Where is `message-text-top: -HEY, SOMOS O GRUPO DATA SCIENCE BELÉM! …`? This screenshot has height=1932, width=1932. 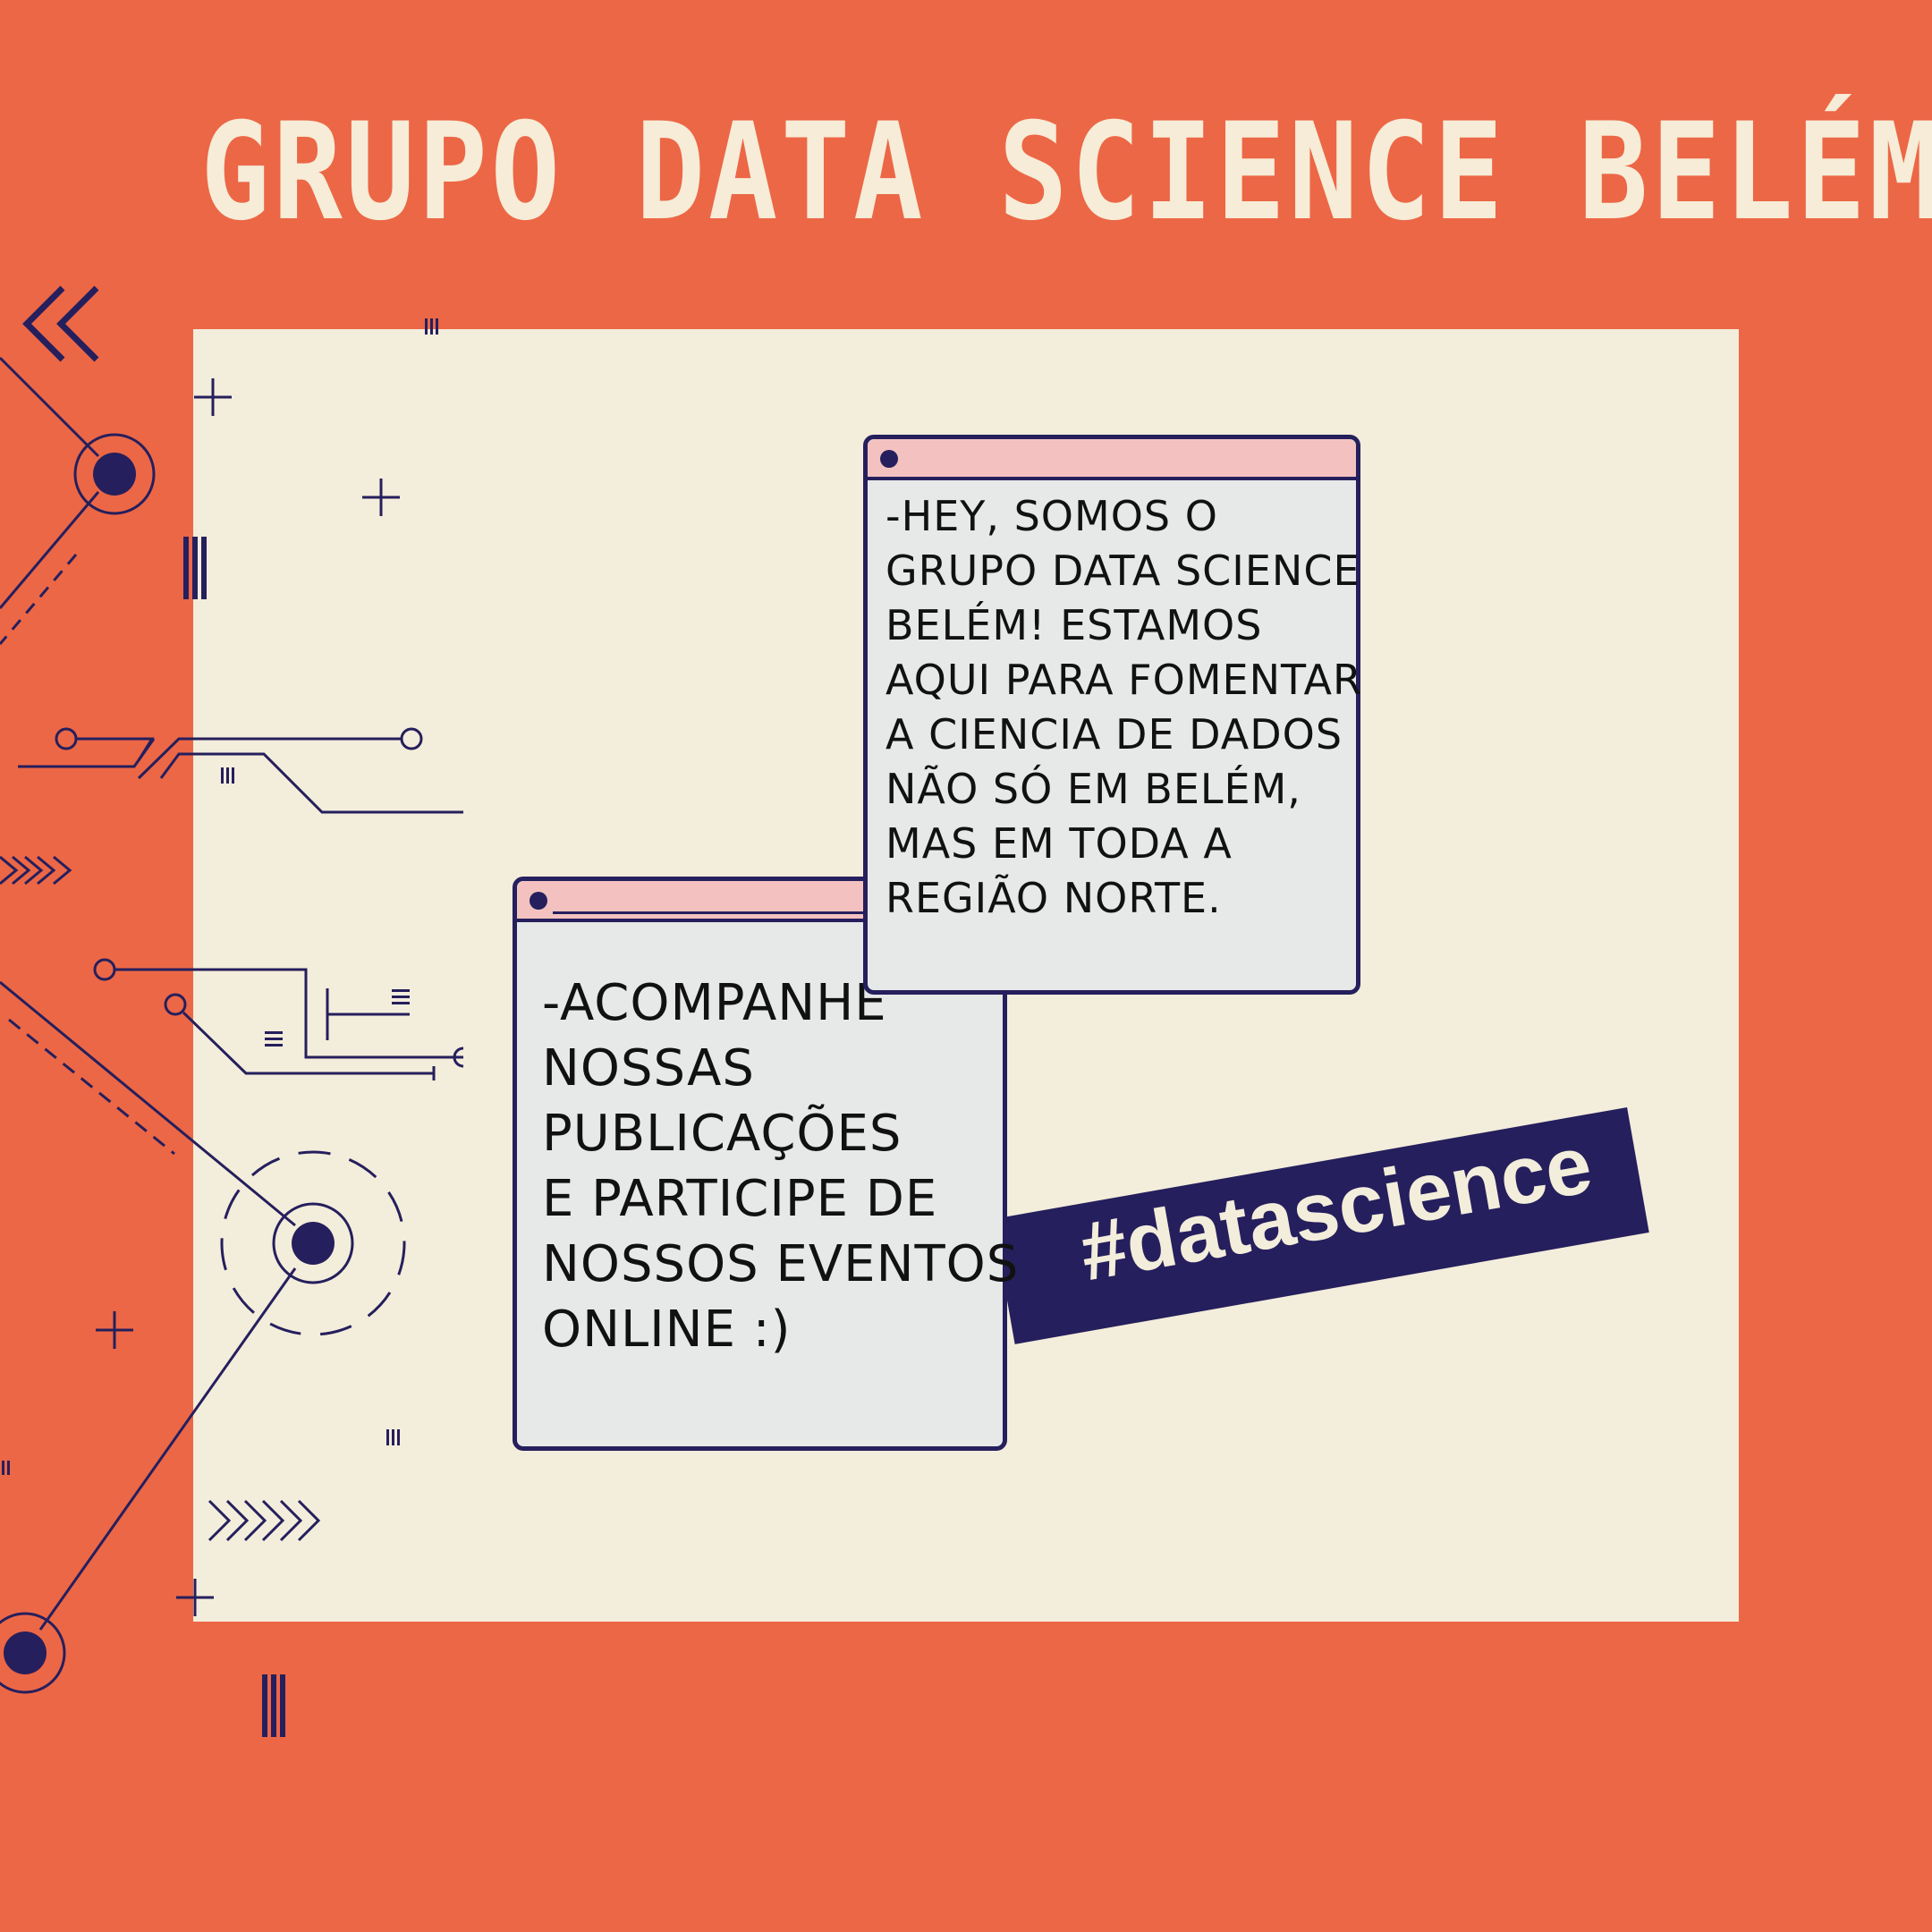
message-text-top: -HEY, SOMOS O GRUPO DATA SCIENCE BELÉM! … is located at coordinates (1124, 707).